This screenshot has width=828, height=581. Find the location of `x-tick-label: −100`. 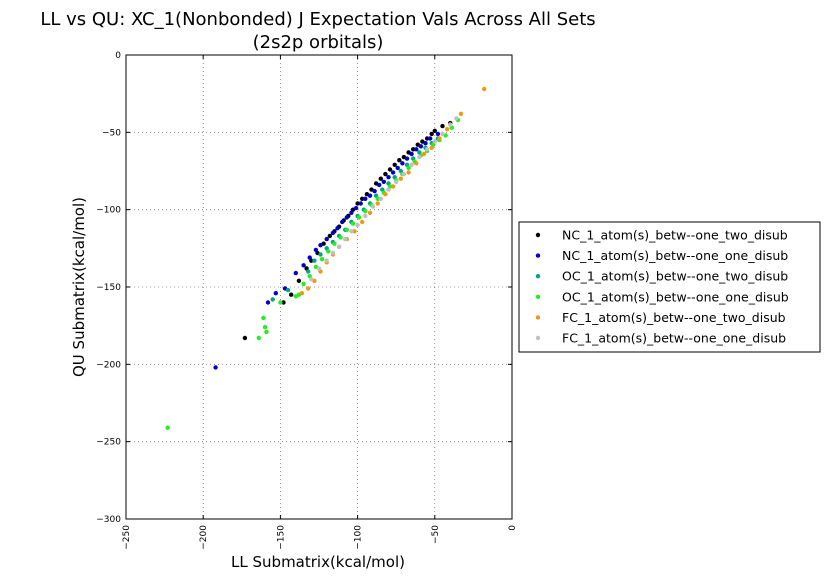

x-tick-label: −100 is located at coordinates (359, 537).